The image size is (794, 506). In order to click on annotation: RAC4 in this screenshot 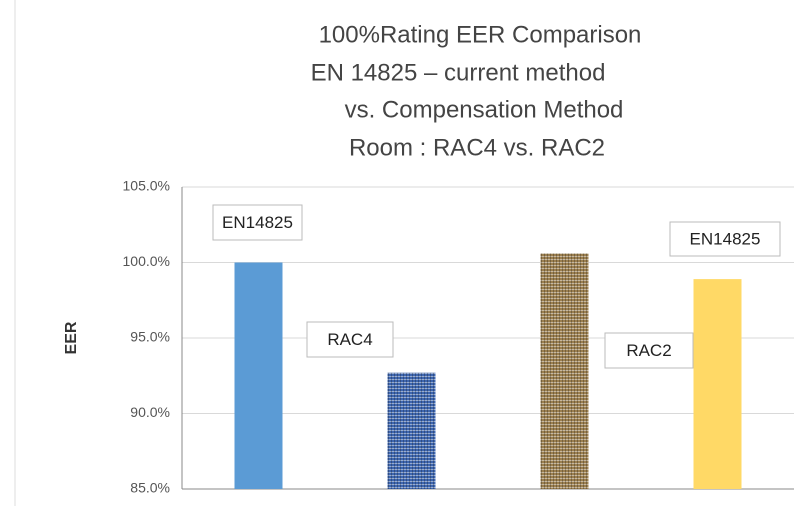, I will do `click(349, 339)`.